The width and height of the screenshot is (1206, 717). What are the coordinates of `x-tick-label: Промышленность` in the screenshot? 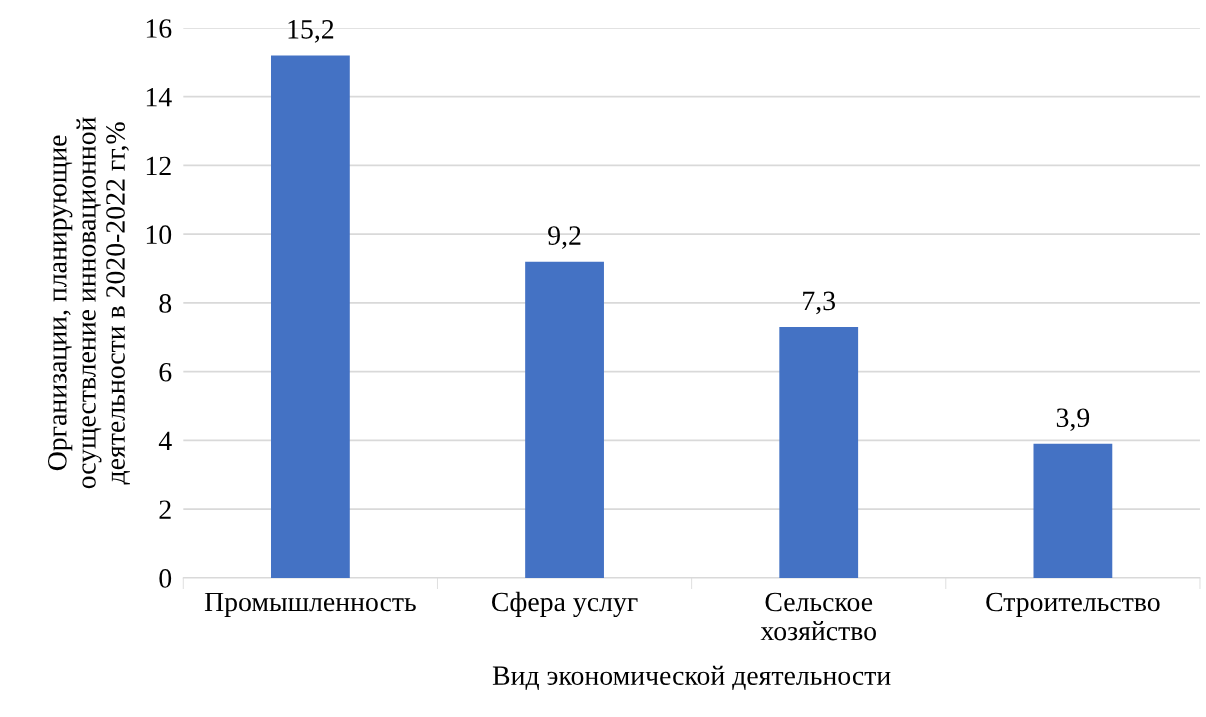 It's located at (310, 604).